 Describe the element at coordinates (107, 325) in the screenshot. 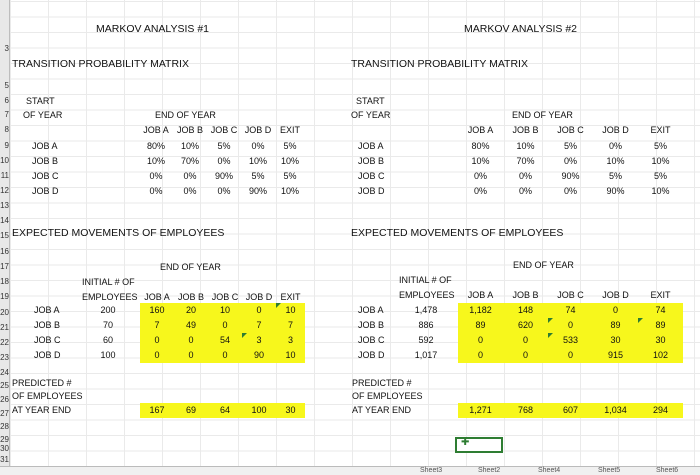

I see `left-initial-cell: 70` at that location.